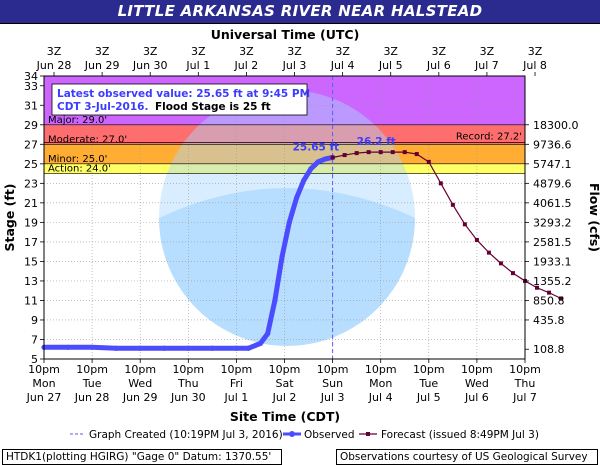  What do you see at coordinates (213, 107) in the screenshot?
I see `flood-stage-note: Flood Stage is 25 ft` at bounding box center [213, 107].